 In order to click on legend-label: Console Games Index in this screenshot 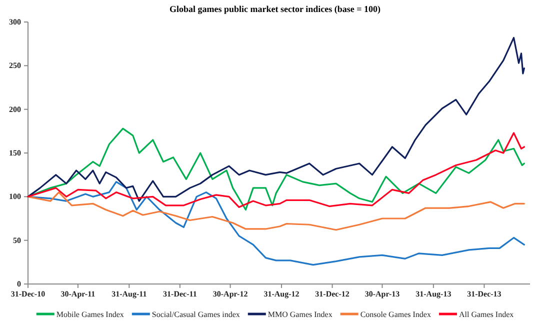, I will do `click(395, 314)`.